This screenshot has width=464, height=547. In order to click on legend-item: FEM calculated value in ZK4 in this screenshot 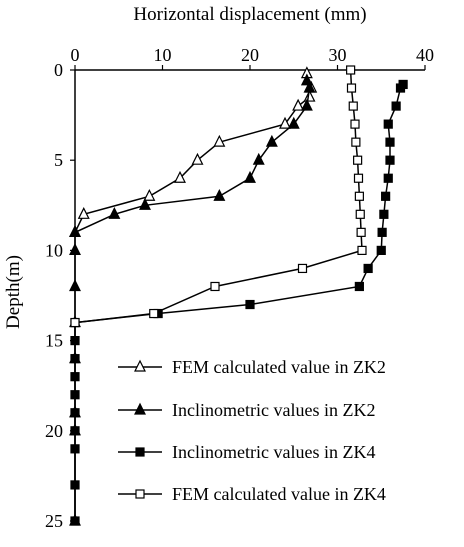, I will do `click(252, 494)`.